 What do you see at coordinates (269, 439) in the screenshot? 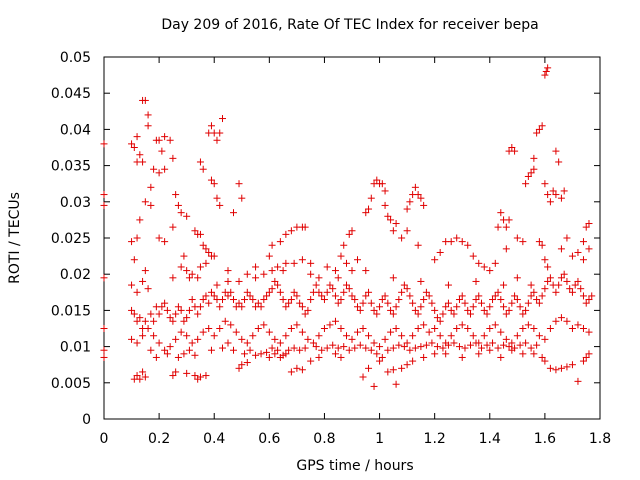
I see `x-tick-label: 0.6` at bounding box center [269, 439].